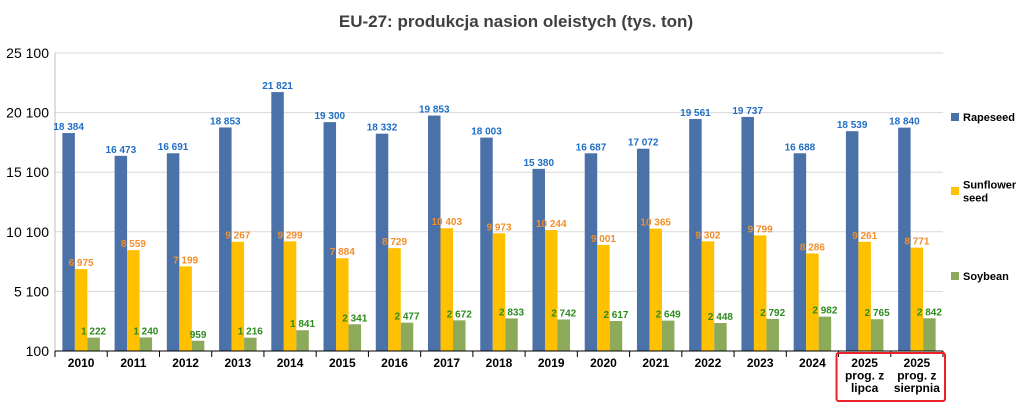 The image size is (1024, 412). I want to click on data-label: 2 842, so click(929, 312).